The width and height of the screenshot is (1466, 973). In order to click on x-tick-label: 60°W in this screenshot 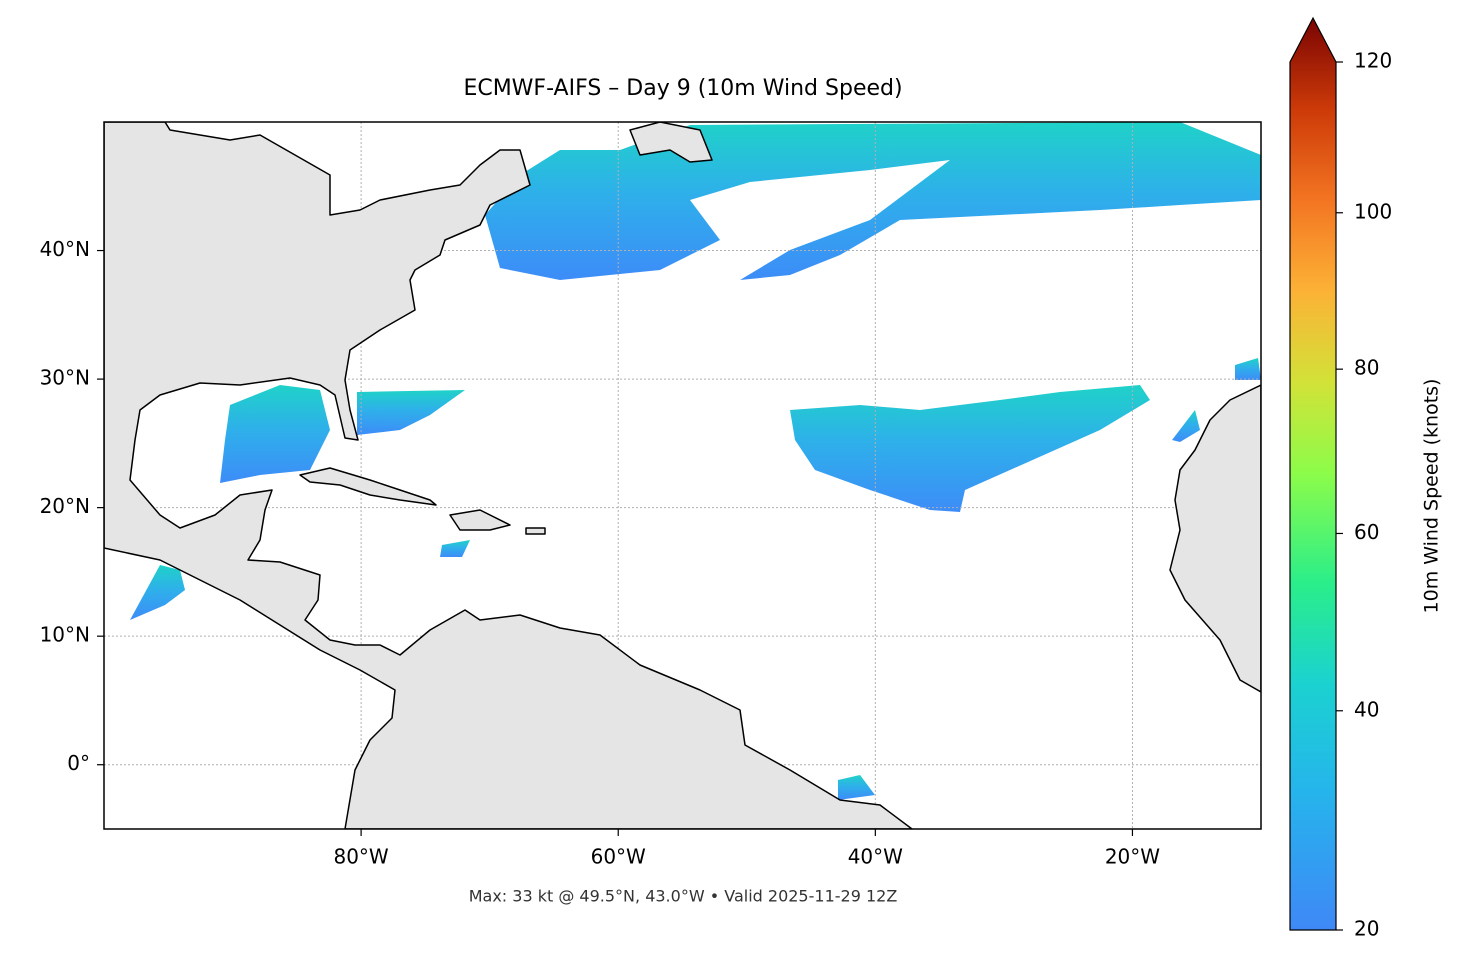, I will do `click(618, 857)`.